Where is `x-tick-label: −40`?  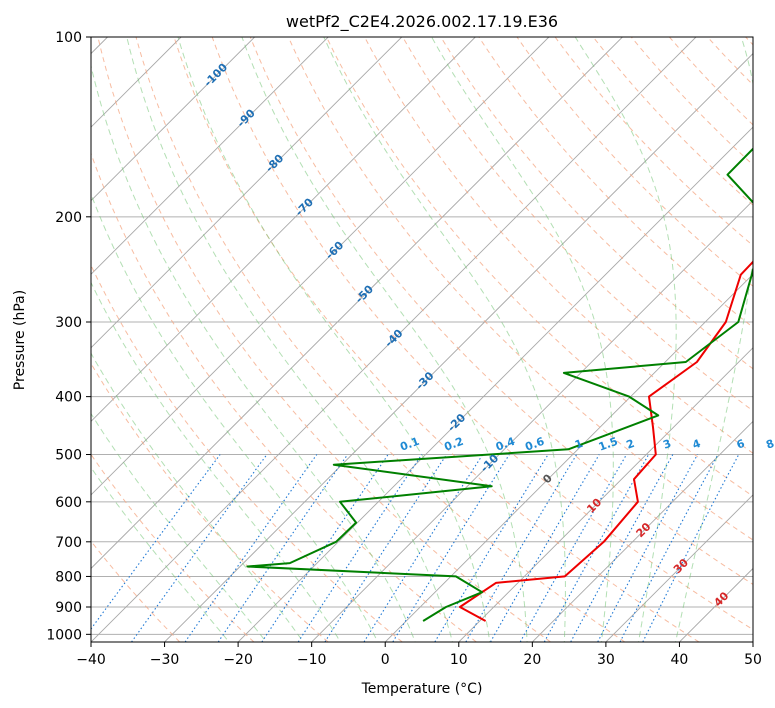 x-tick-label: −40 is located at coordinates (91, 660).